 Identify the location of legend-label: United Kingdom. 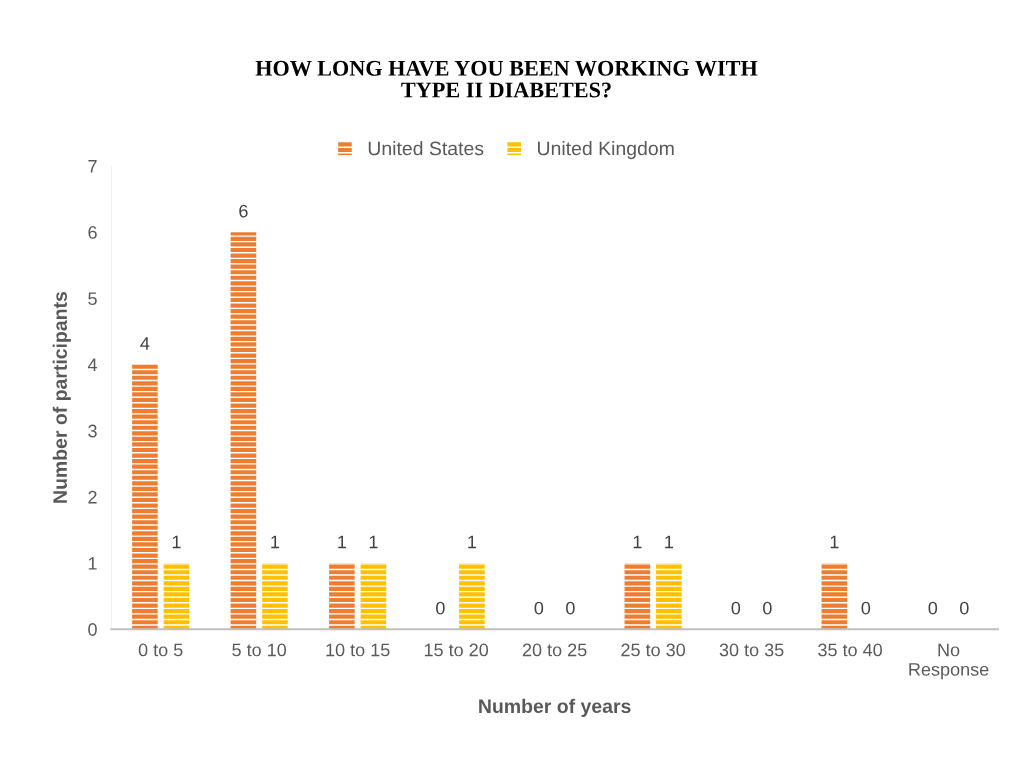
(606, 150).